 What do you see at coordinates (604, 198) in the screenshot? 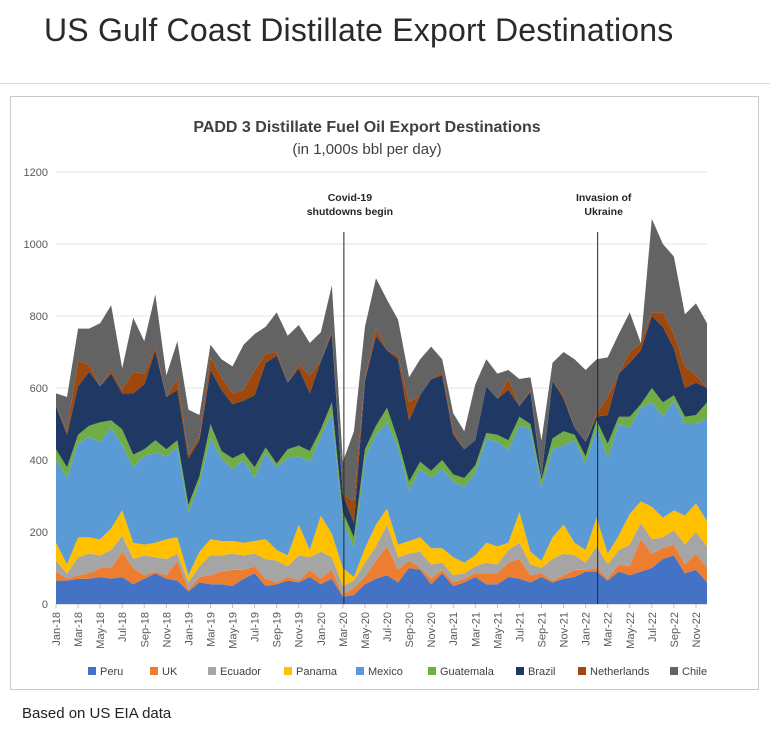
I see `annotation-text: Invasion of` at bounding box center [604, 198].